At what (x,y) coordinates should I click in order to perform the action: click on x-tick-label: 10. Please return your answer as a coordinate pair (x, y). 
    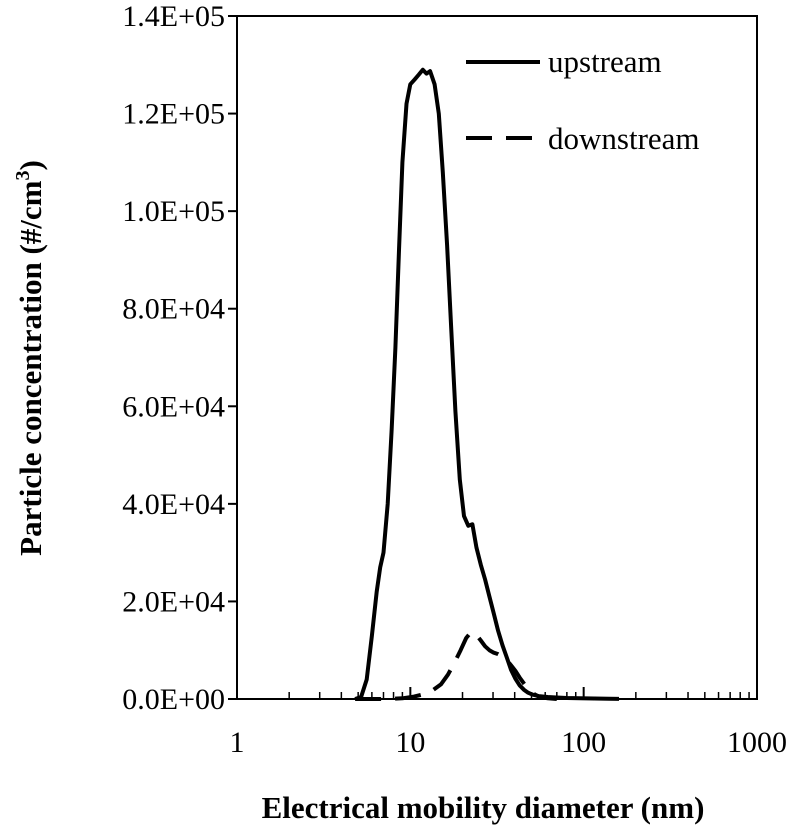
    Looking at the image, I should click on (410, 742).